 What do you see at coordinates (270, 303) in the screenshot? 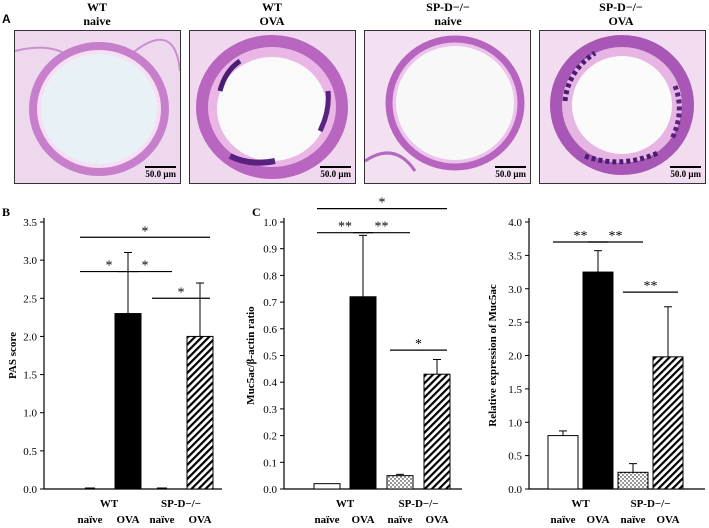
I see `y-tick-label: 0.7` at bounding box center [270, 303].